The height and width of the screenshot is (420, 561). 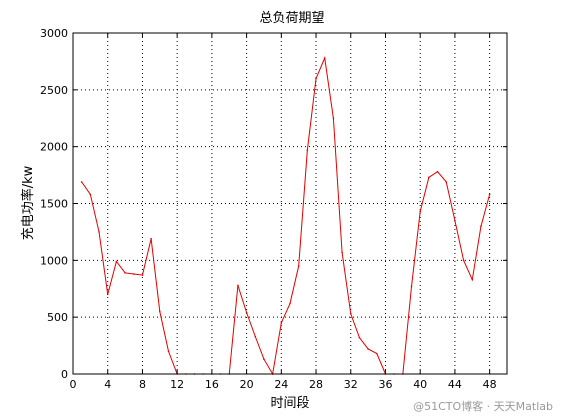 I want to click on y-tick-label: 500, so click(x=57, y=317).